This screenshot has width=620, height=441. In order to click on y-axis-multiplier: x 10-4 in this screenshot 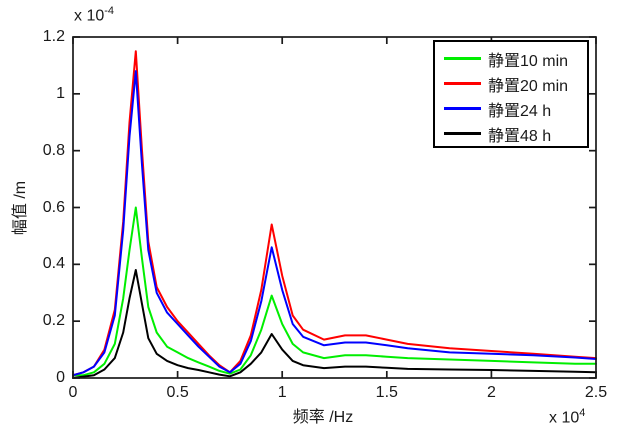, I will do `click(94, 15)`.